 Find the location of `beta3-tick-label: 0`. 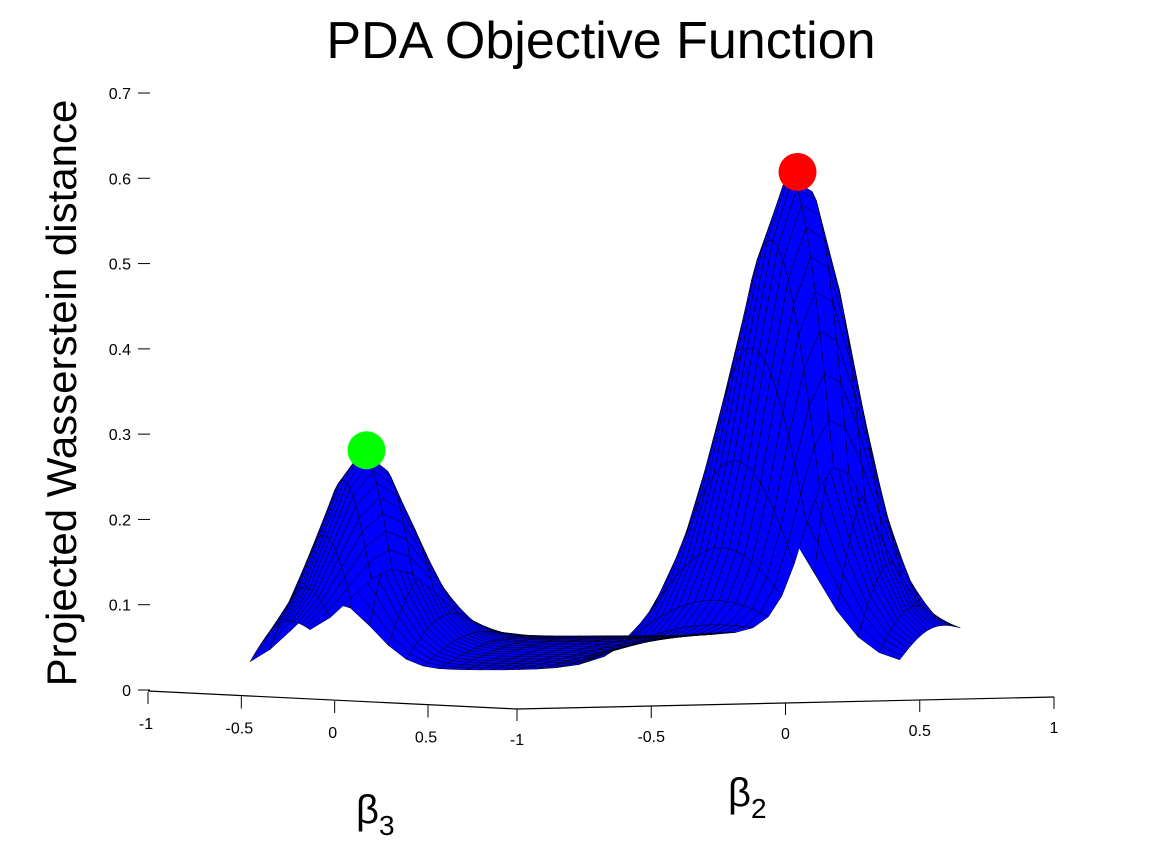

beta3-tick-label: 0 is located at coordinates (332, 733).